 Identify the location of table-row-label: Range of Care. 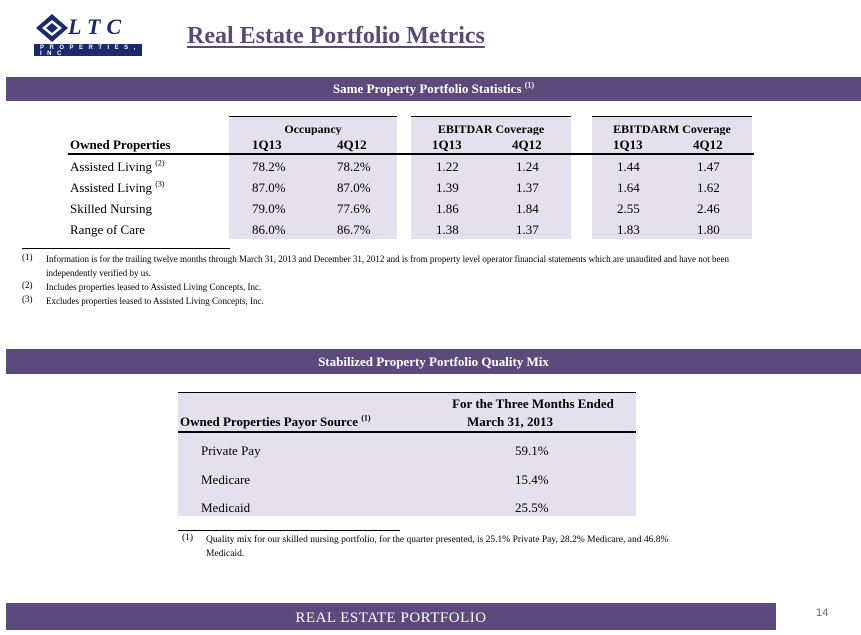
(108, 229).